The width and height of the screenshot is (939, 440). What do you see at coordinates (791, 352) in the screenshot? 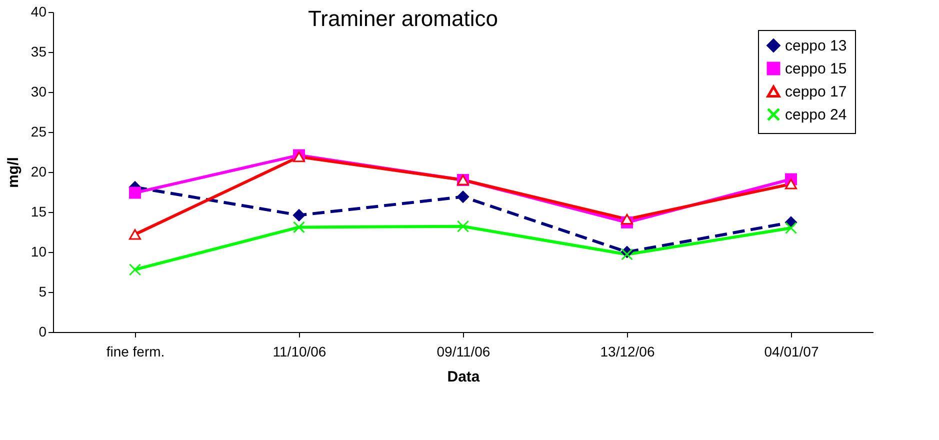
I see `x-tick-label: 04/01/07` at bounding box center [791, 352].